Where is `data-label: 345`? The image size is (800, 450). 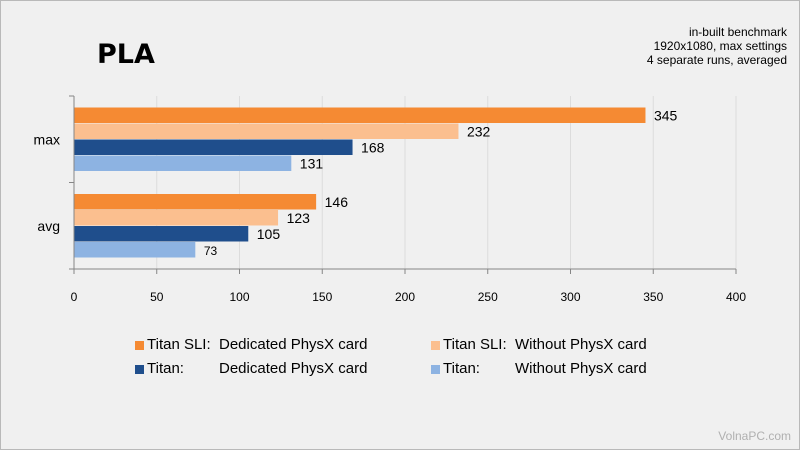
data-label: 345 is located at coordinates (666, 115).